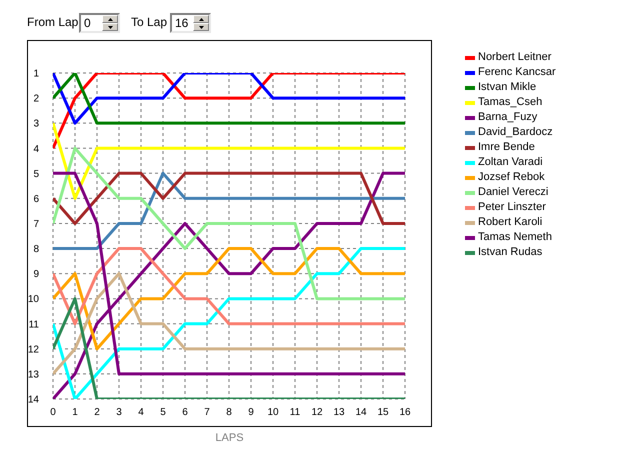 The image size is (632, 453). Describe the element at coordinates (36, 274) in the screenshot. I see `y-tick-label: 9` at that location.